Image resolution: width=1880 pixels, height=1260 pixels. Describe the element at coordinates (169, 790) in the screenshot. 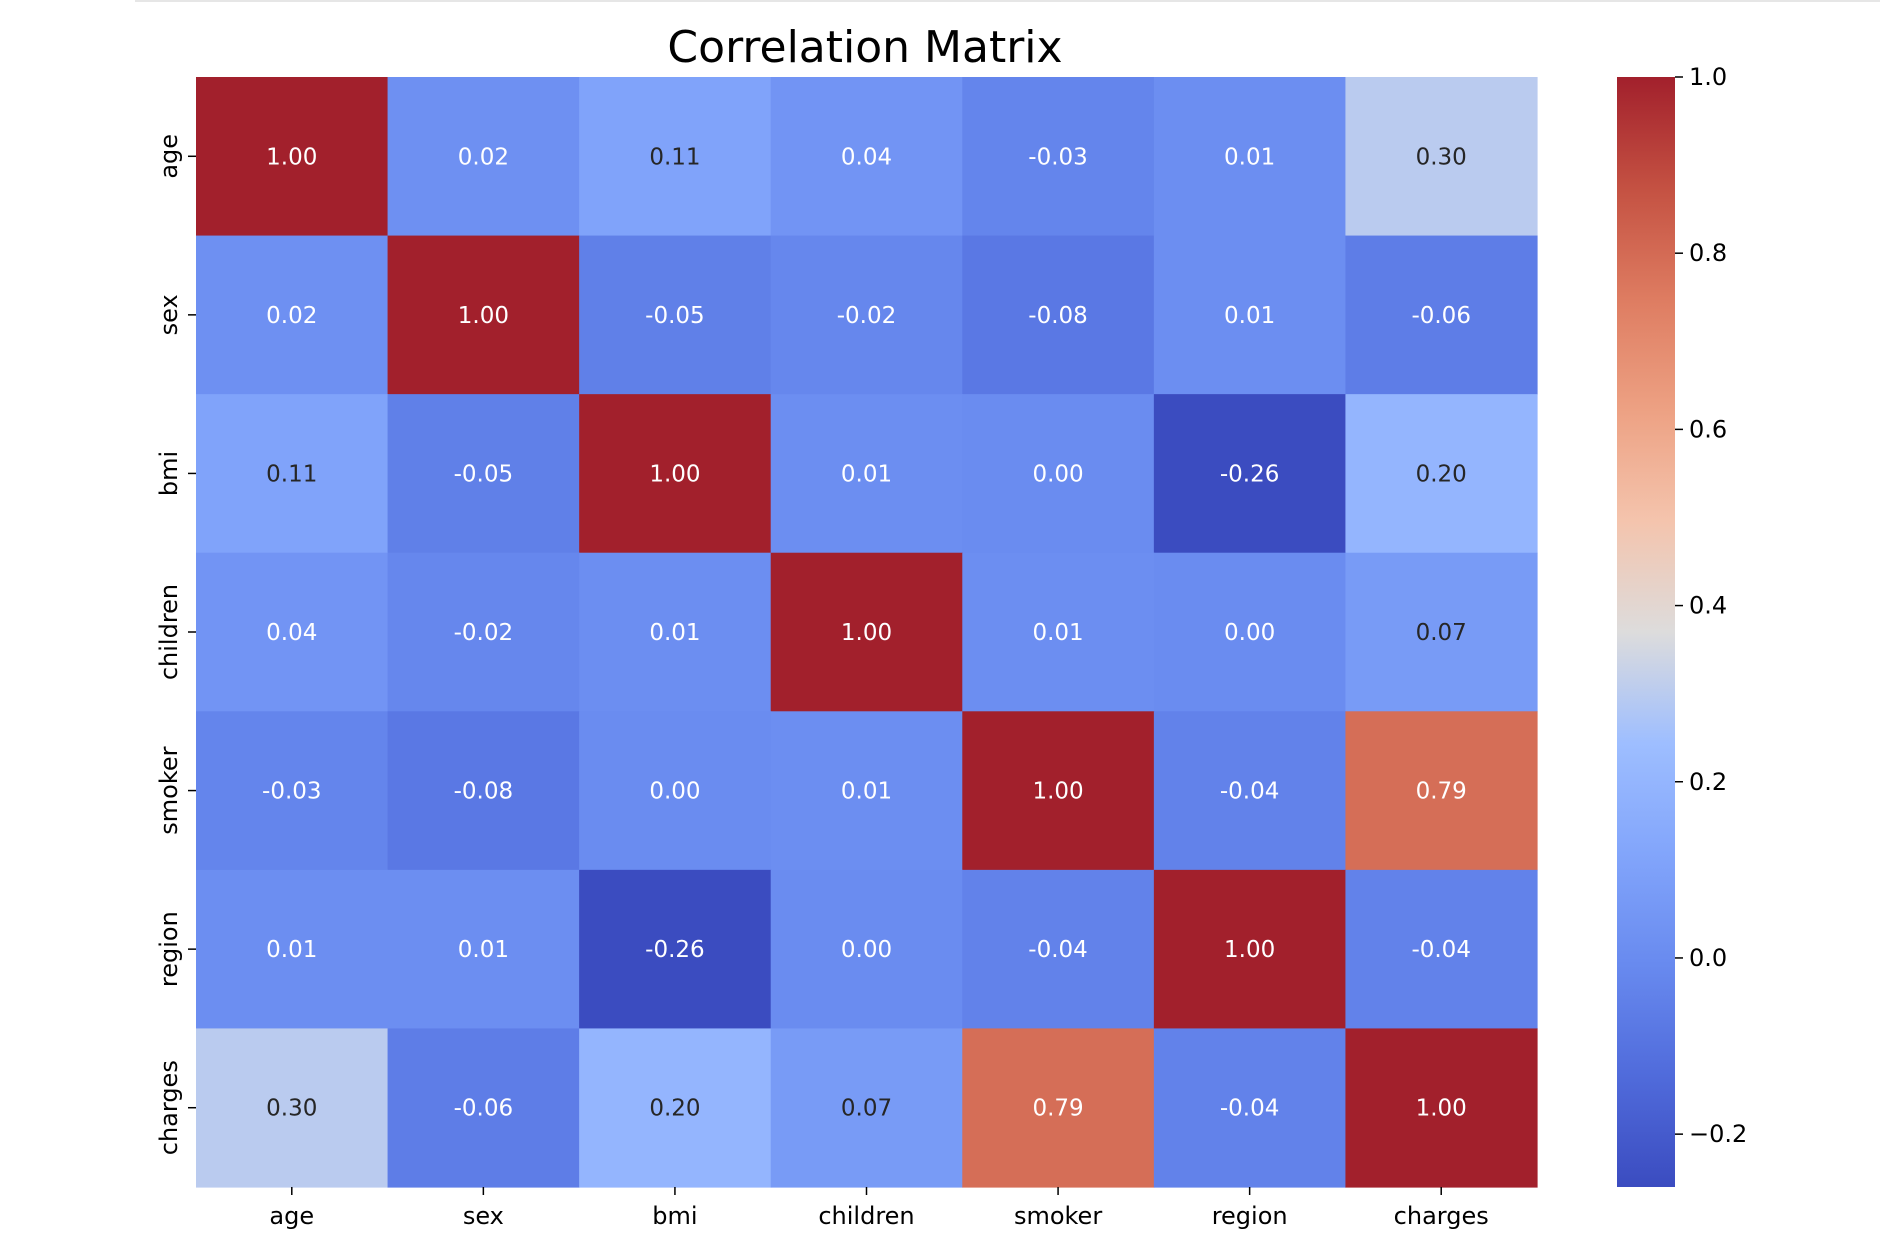

I see `y-tick-label-smoker: smoker` at that location.